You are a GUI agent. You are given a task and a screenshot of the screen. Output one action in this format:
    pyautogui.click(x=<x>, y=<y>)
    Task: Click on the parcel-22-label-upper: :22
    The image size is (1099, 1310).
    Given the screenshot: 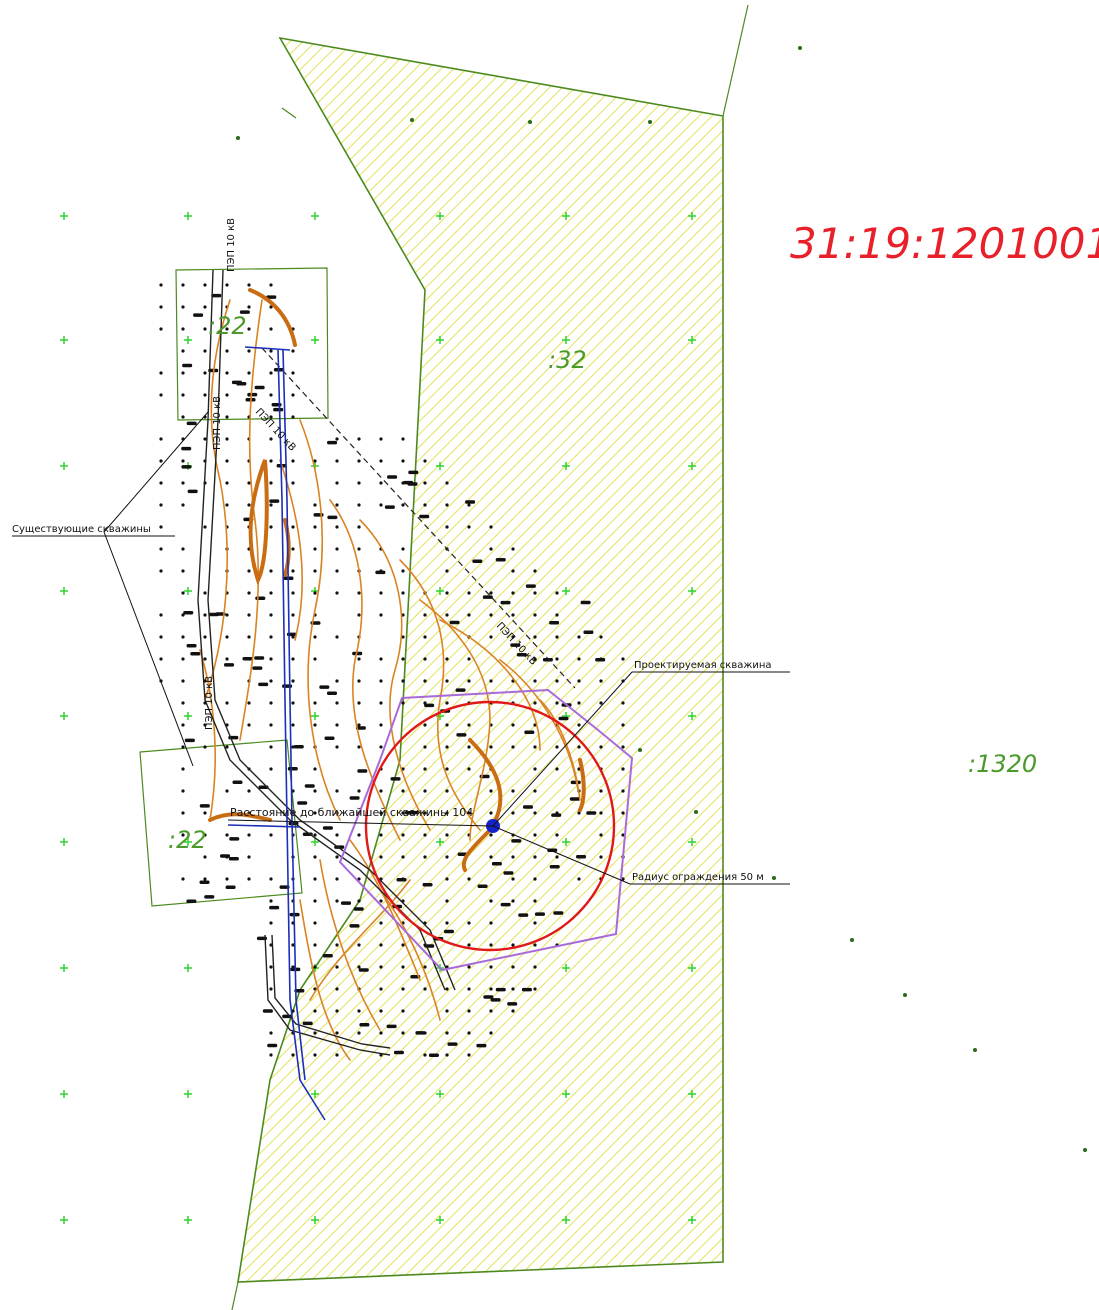 What is the action you would take?
    pyautogui.click(x=227, y=326)
    